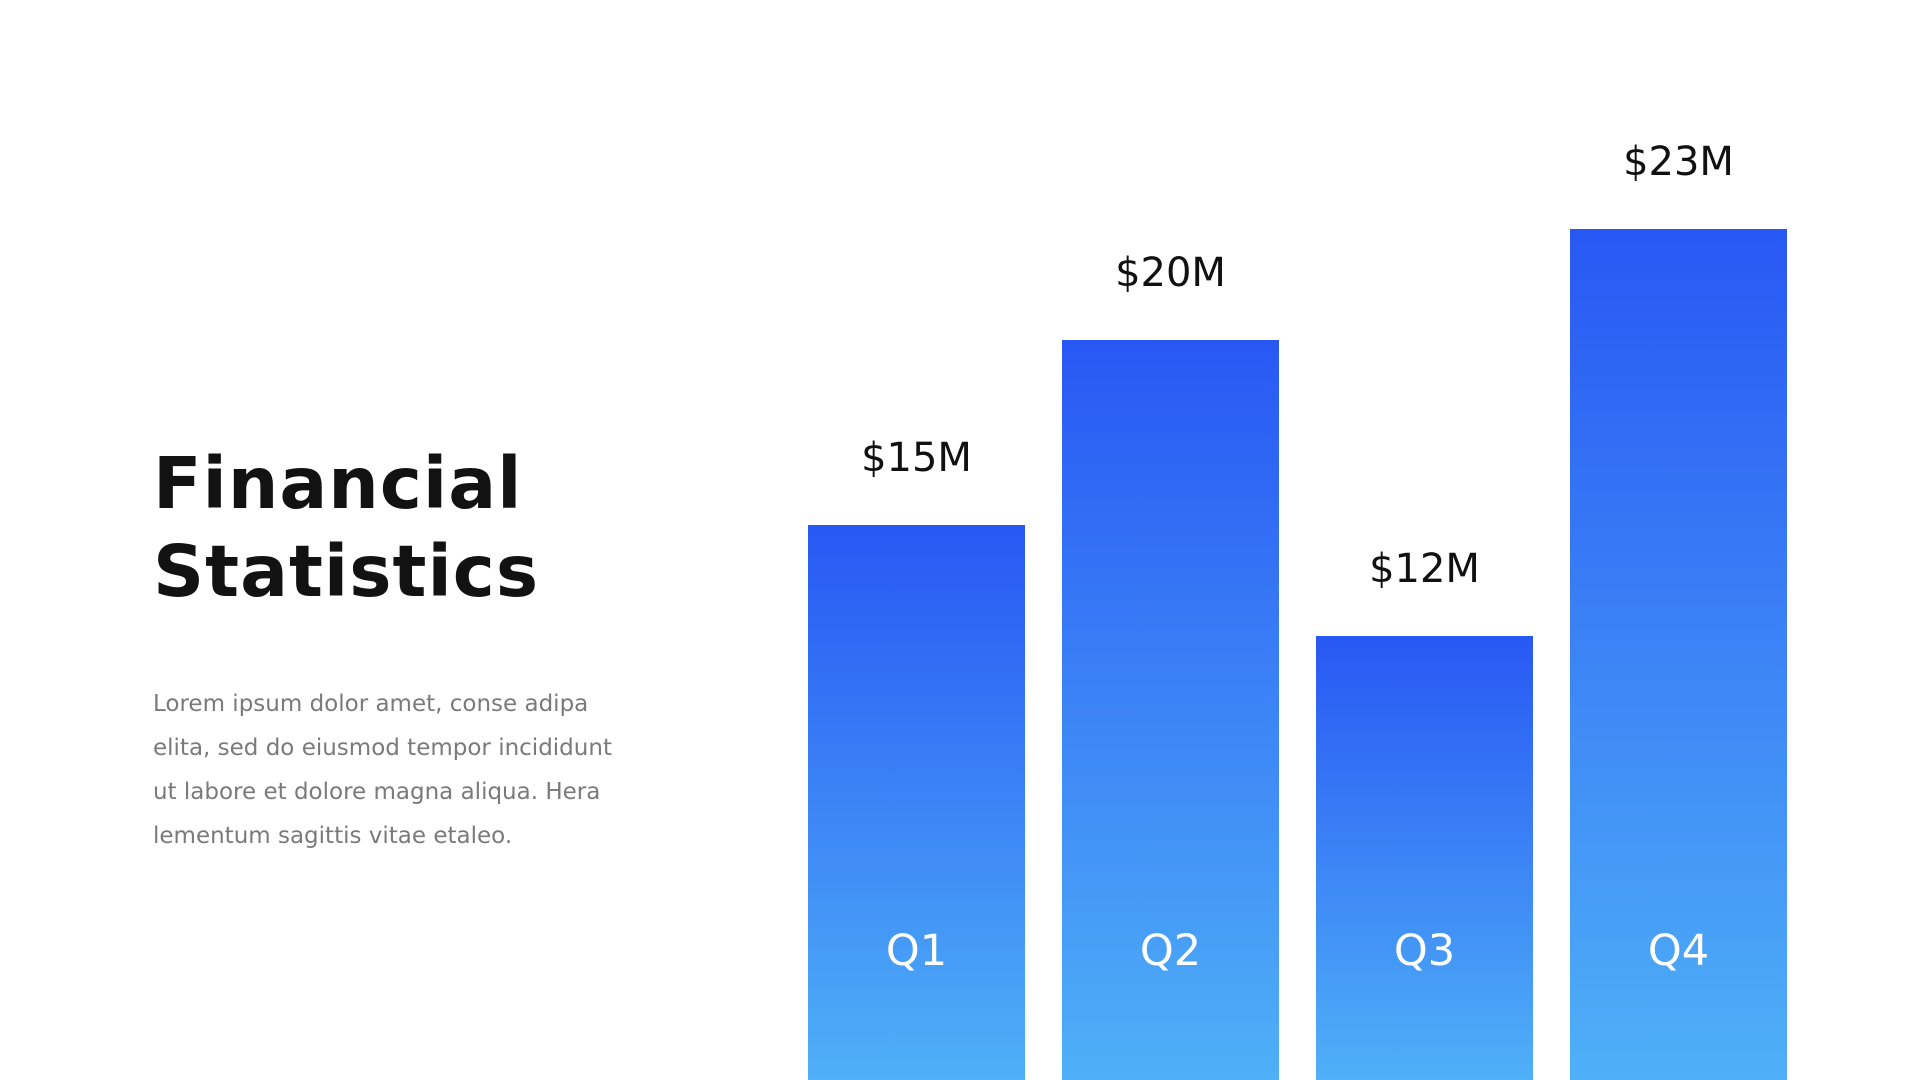 This screenshot has height=1080, width=1920. I want to click on bar-category-label-q3: Q3, so click(1424, 951).